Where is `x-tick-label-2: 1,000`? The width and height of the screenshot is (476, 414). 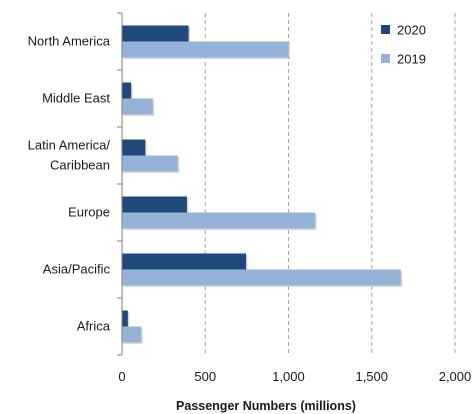 x-tick-label-2: 1,000 is located at coordinates (288, 376).